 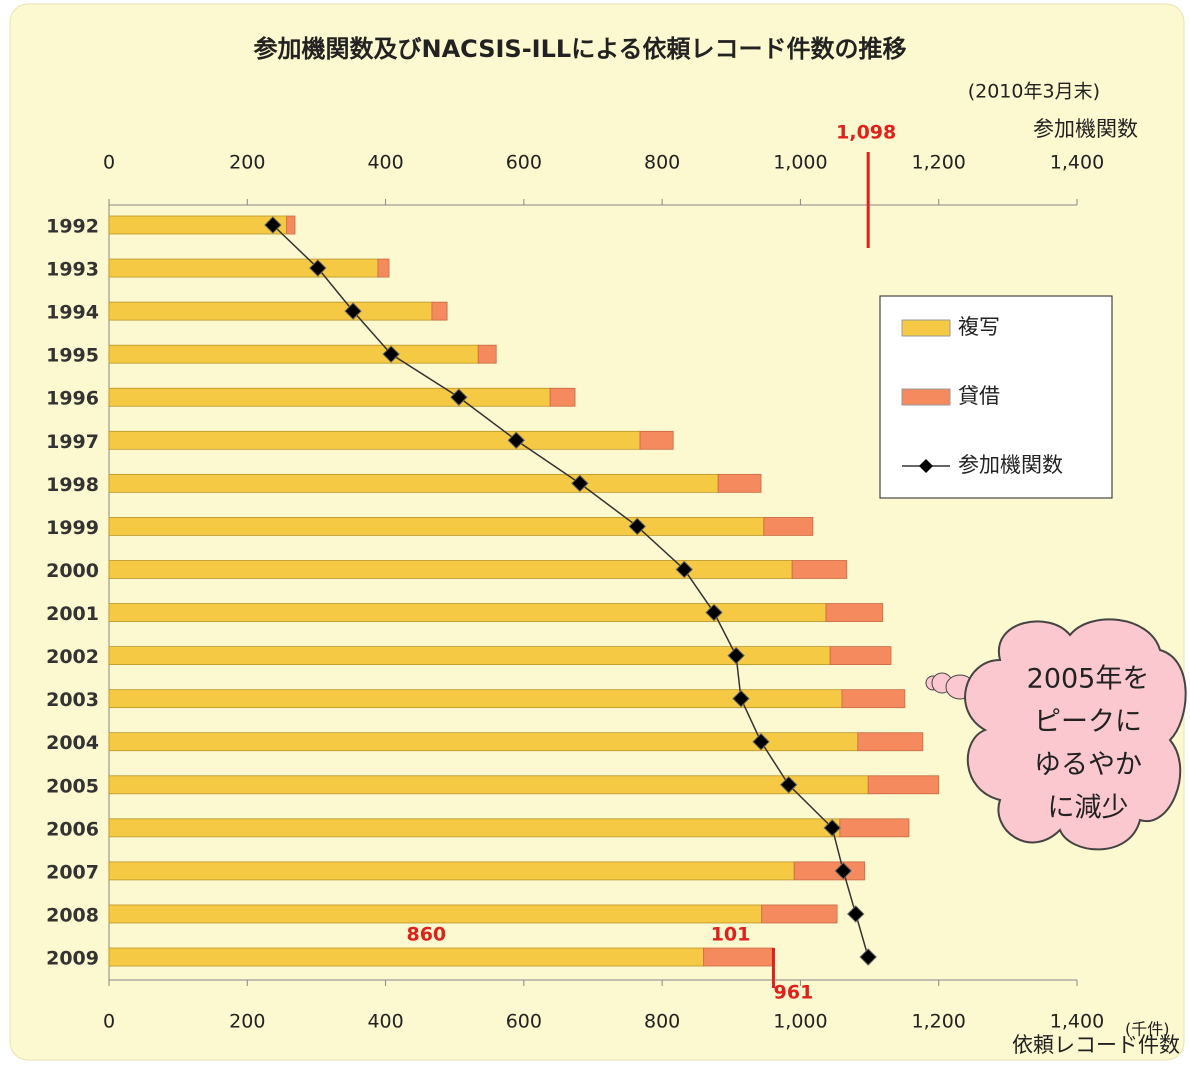 I want to click on y-tick-label: 2006, so click(x=72, y=829).